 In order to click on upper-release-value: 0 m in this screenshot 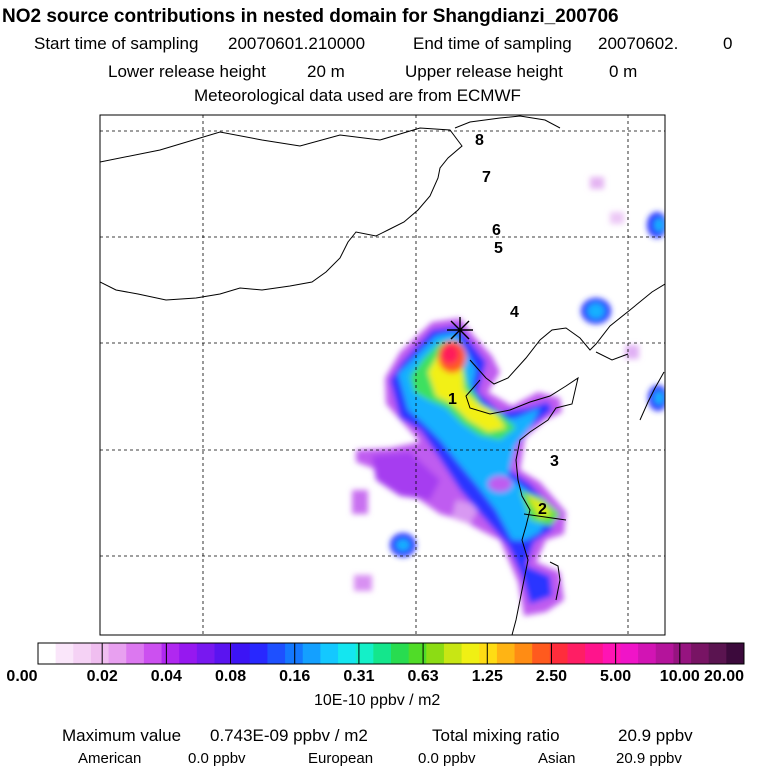, I will do `click(623, 71)`.